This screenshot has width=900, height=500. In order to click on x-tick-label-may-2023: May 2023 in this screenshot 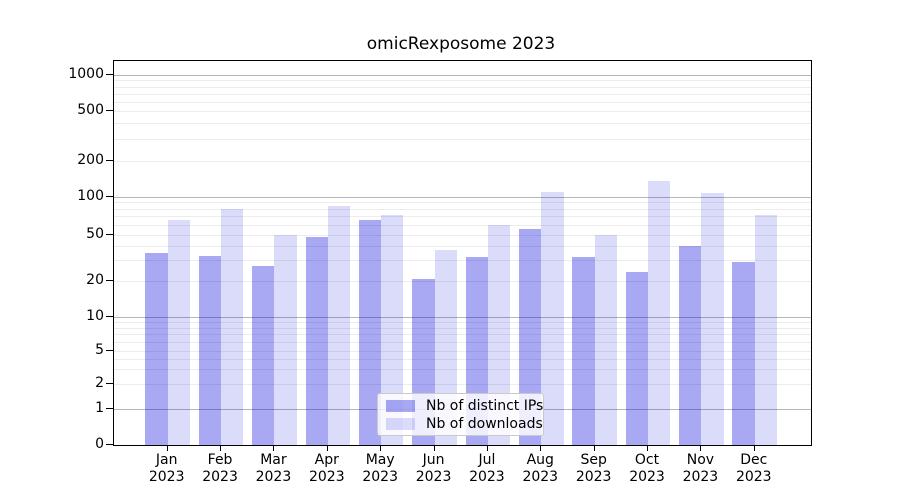, I will do `click(380, 469)`.